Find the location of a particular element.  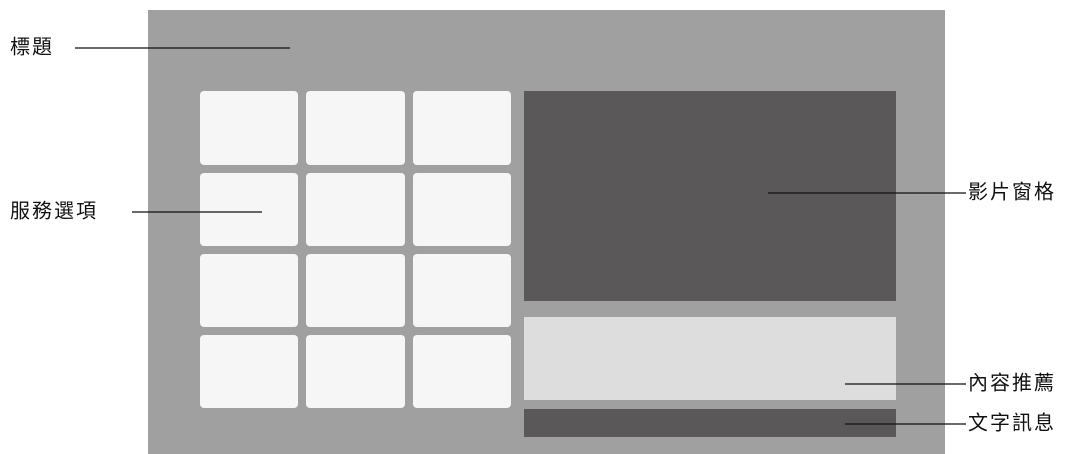

label: 影片窗格 is located at coordinates (1012, 192).